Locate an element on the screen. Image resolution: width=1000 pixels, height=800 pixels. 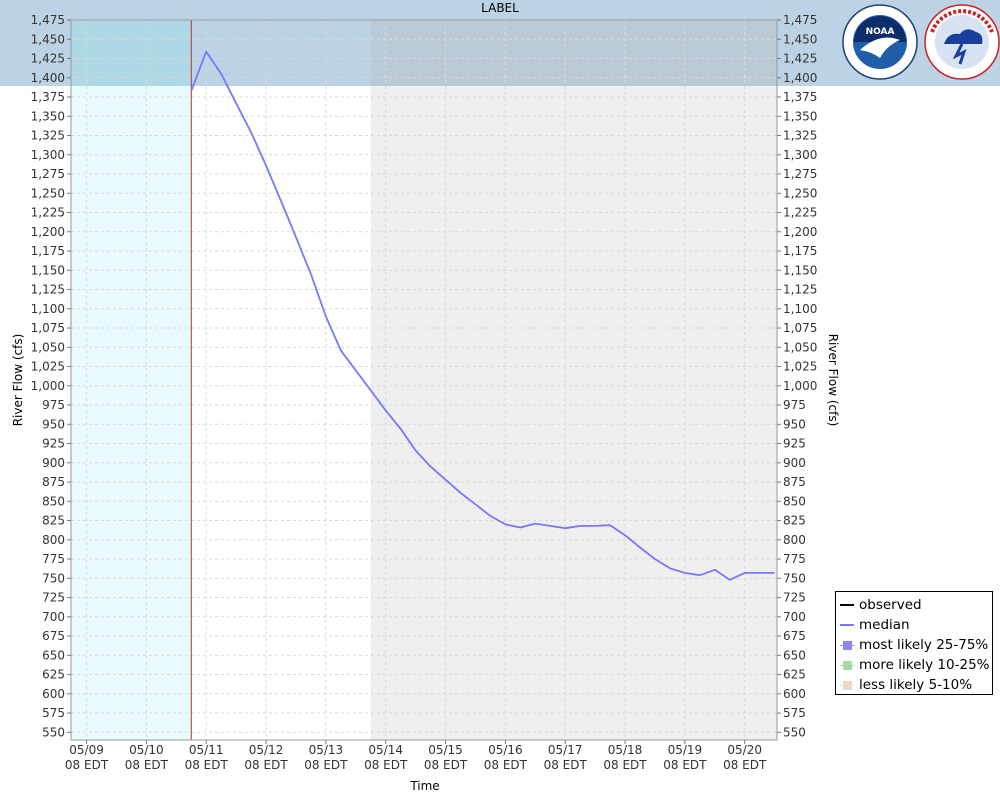
legend-item-less: less likely 5-10% is located at coordinates (916, 685).